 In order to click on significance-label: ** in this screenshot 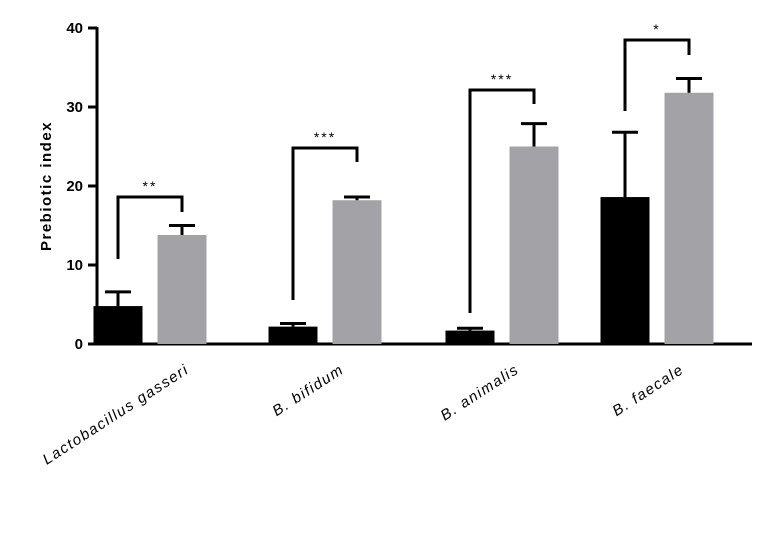, I will do `click(150, 186)`.